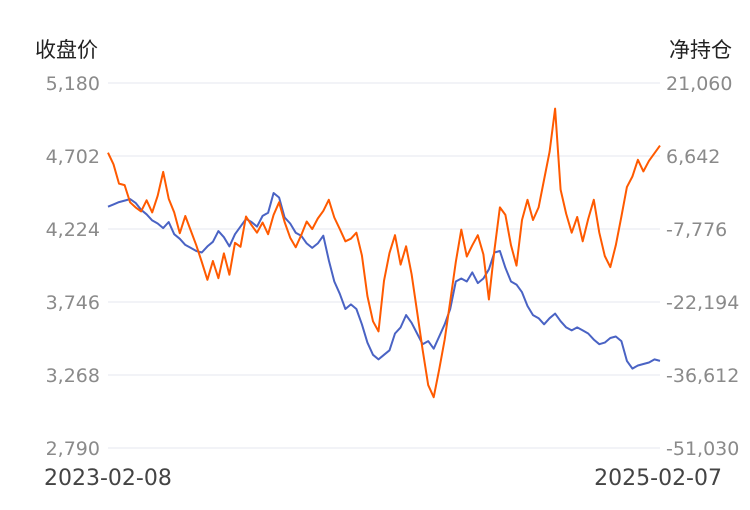 This screenshot has height=510, width=750. I want to click on left-axis-tick-label: 5,180, so click(73, 84).